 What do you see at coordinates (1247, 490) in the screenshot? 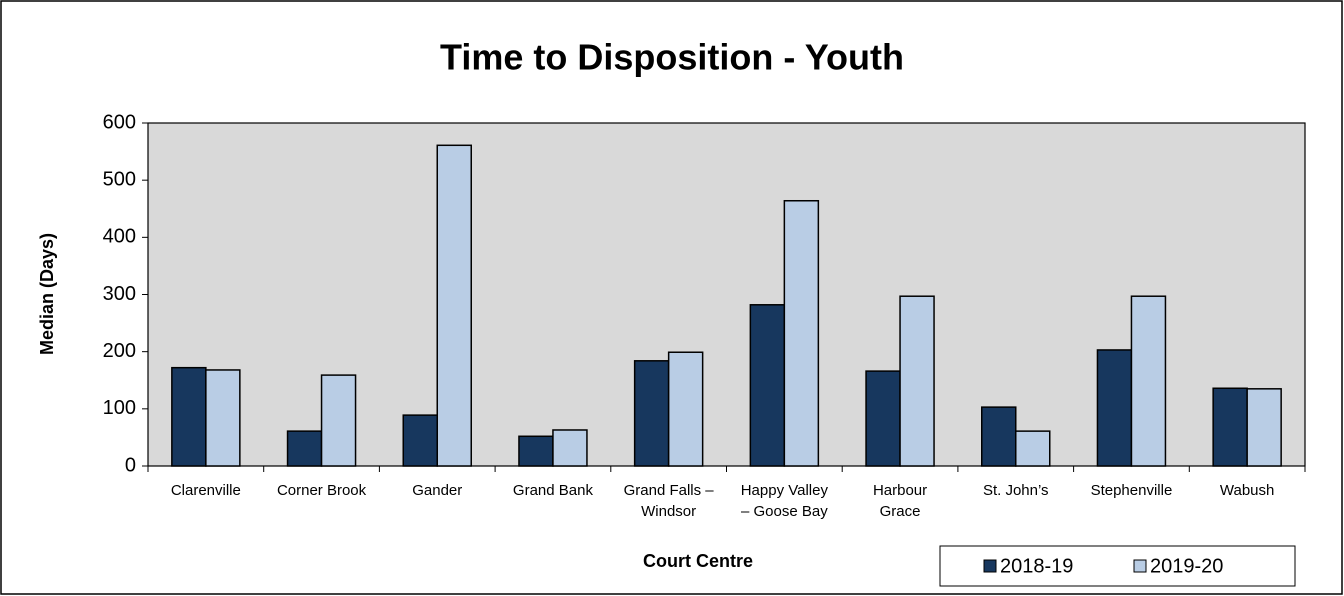
I see `x-tick-label: Wabush` at bounding box center [1247, 490].